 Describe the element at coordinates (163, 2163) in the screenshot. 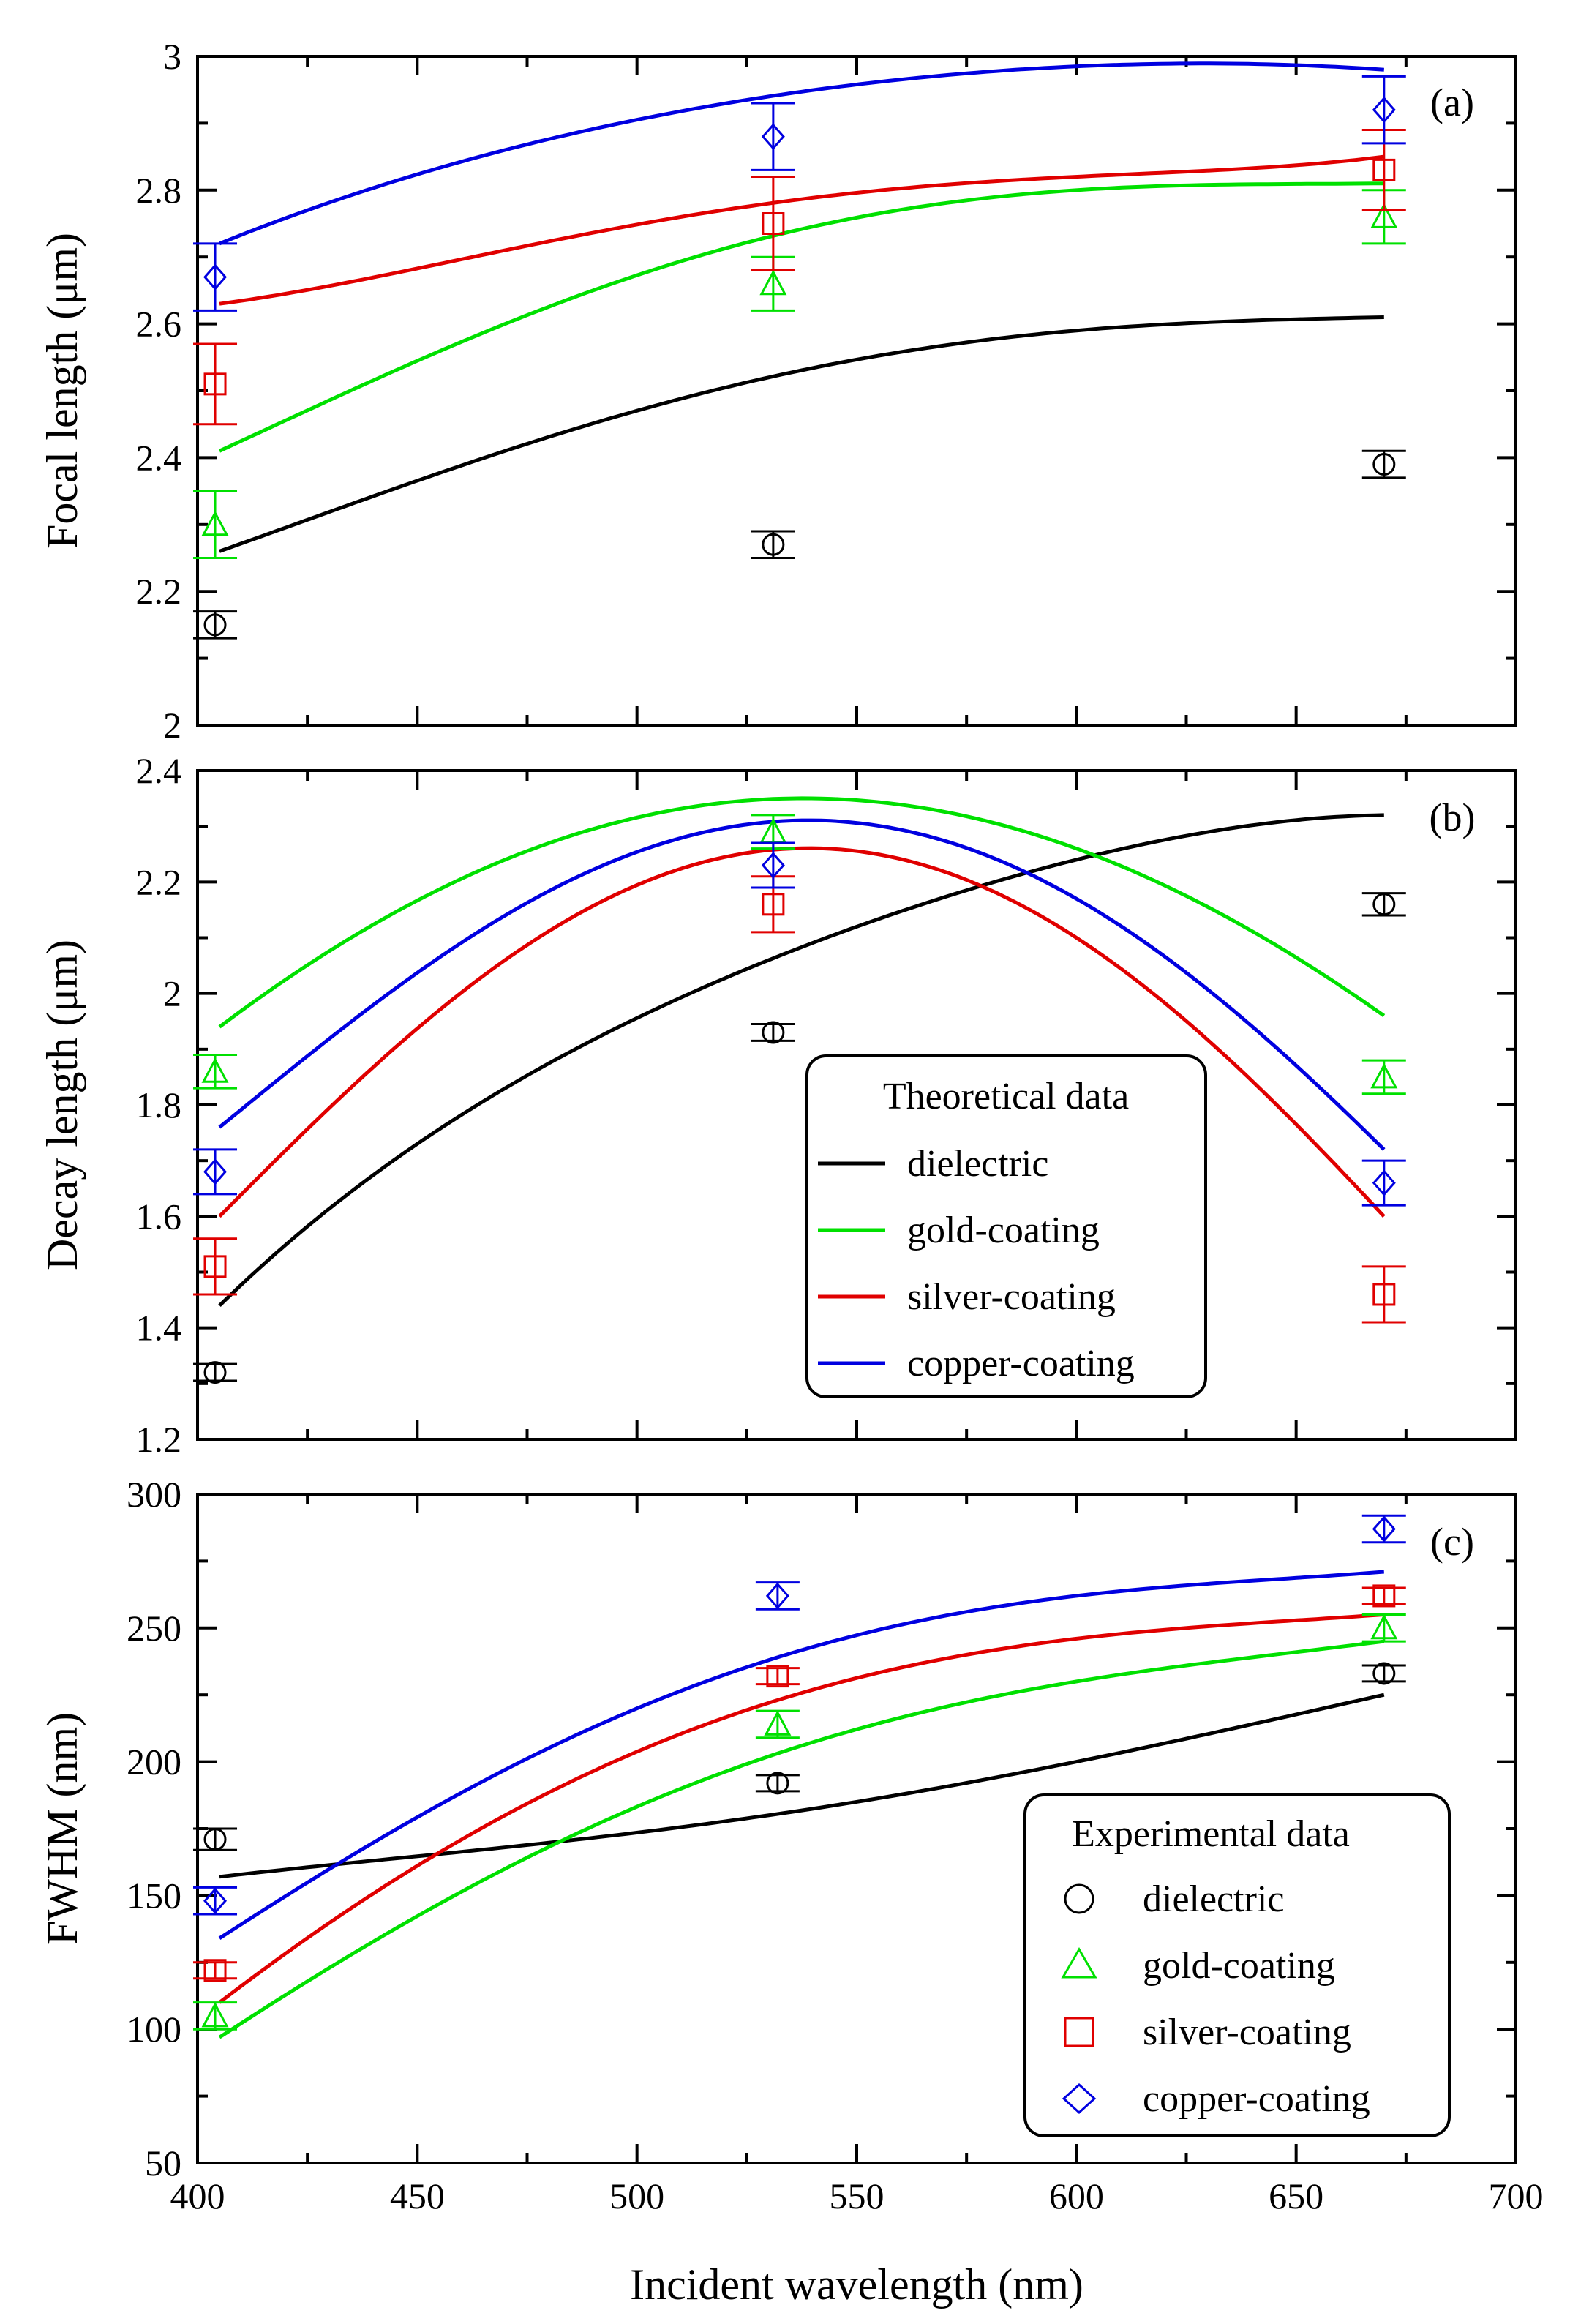

I see `y-tick-label: 50` at that location.